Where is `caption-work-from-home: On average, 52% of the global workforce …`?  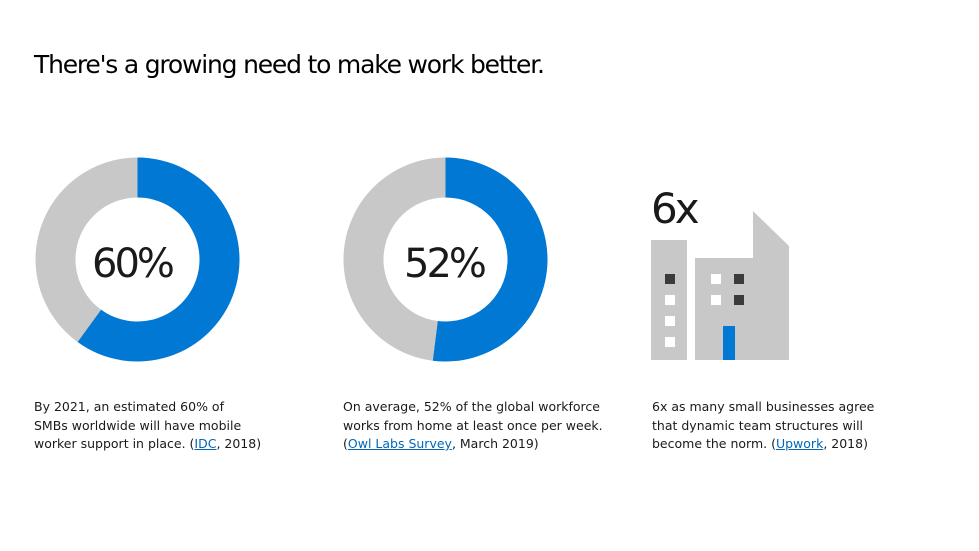 caption-work-from-home: On average, 52% of the global workforce … is located at coordinates (493, 426).